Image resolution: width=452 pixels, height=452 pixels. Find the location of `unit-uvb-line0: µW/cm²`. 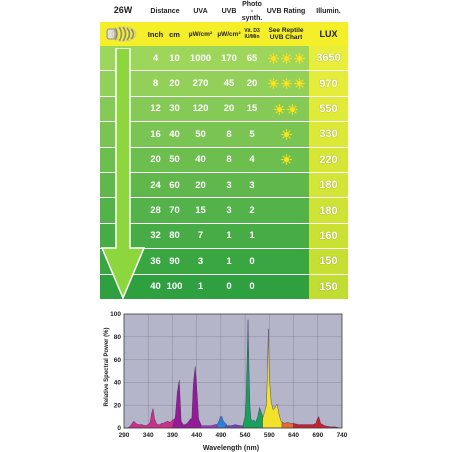

unit-uvb-line0: µW/cm² is located at coordinates (229, 34).